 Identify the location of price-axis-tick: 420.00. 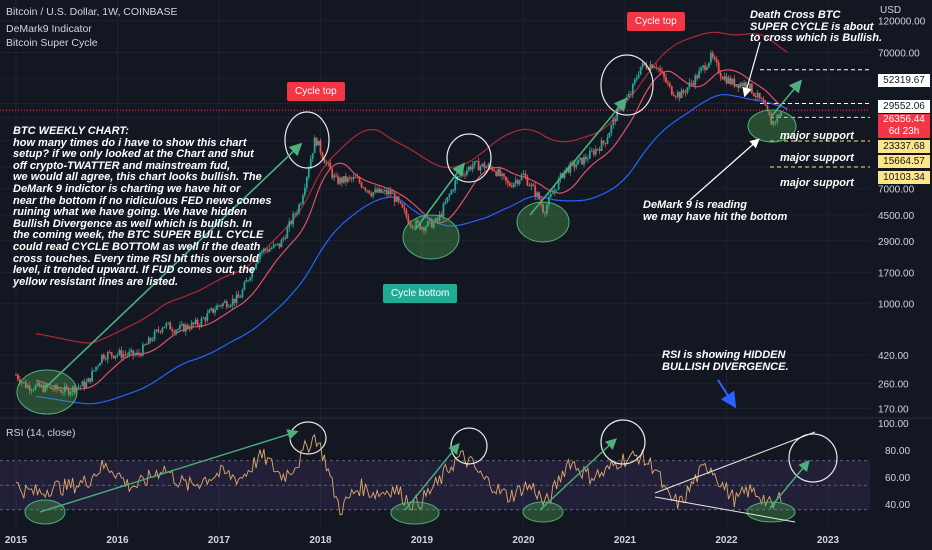
(893, 356).